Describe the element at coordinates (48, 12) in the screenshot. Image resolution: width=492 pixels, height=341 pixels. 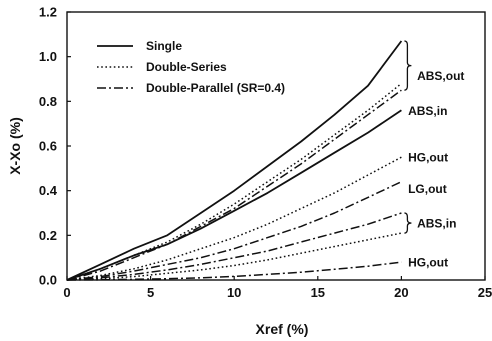
I see `y-tick-label: 1.2` at that location.